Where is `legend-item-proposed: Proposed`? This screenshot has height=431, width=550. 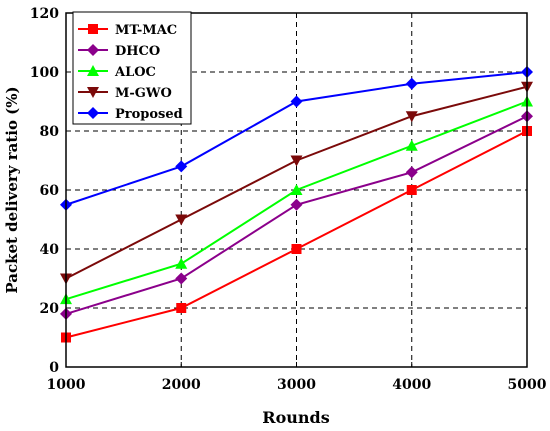 legend-item-proposed: Proposed is located at coordinates (130, 114).